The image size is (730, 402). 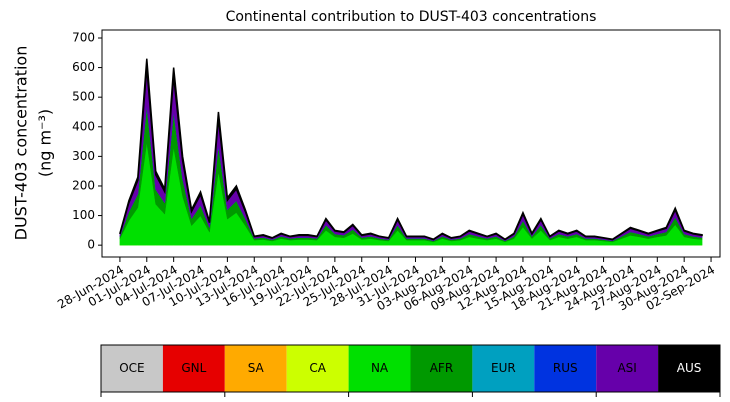 I want to click on y-tick-label: 700, so click(x=83, y=37).